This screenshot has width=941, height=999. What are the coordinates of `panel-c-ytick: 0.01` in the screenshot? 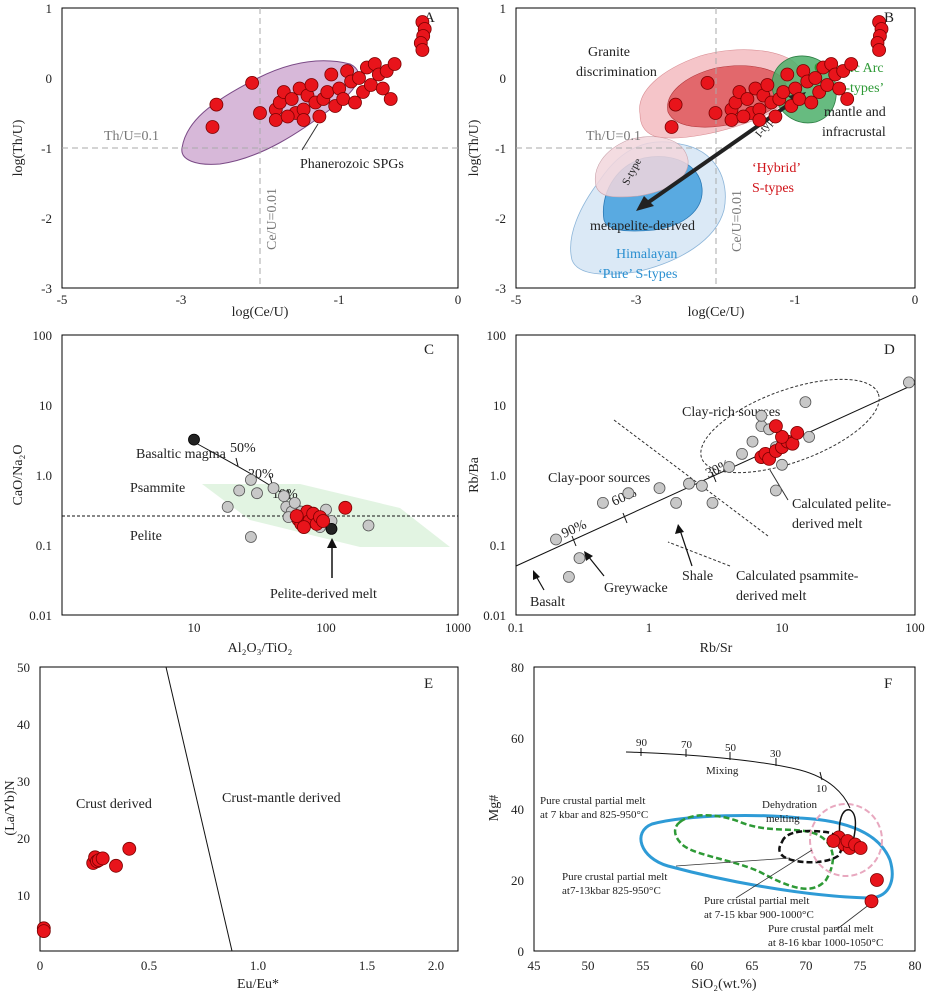 It's located at (40, 615).